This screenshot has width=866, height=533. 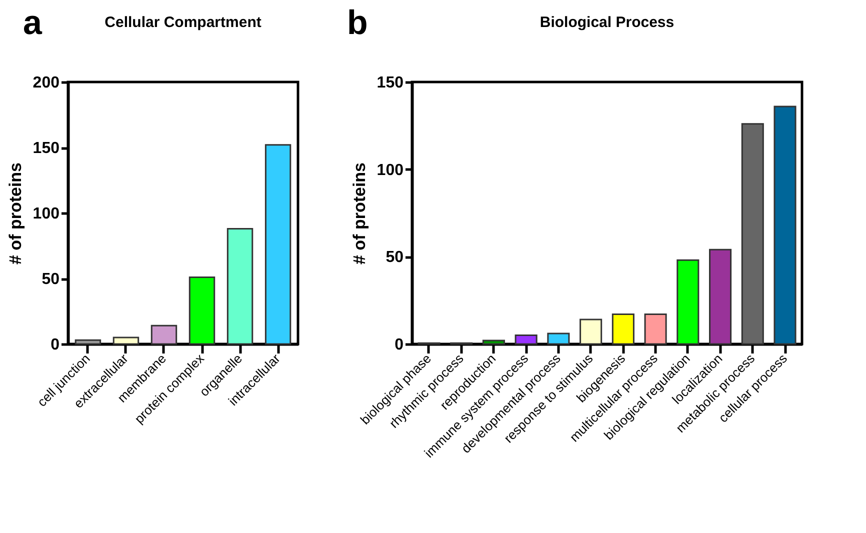 I want to click on text: a, so click(x=33, y=23).